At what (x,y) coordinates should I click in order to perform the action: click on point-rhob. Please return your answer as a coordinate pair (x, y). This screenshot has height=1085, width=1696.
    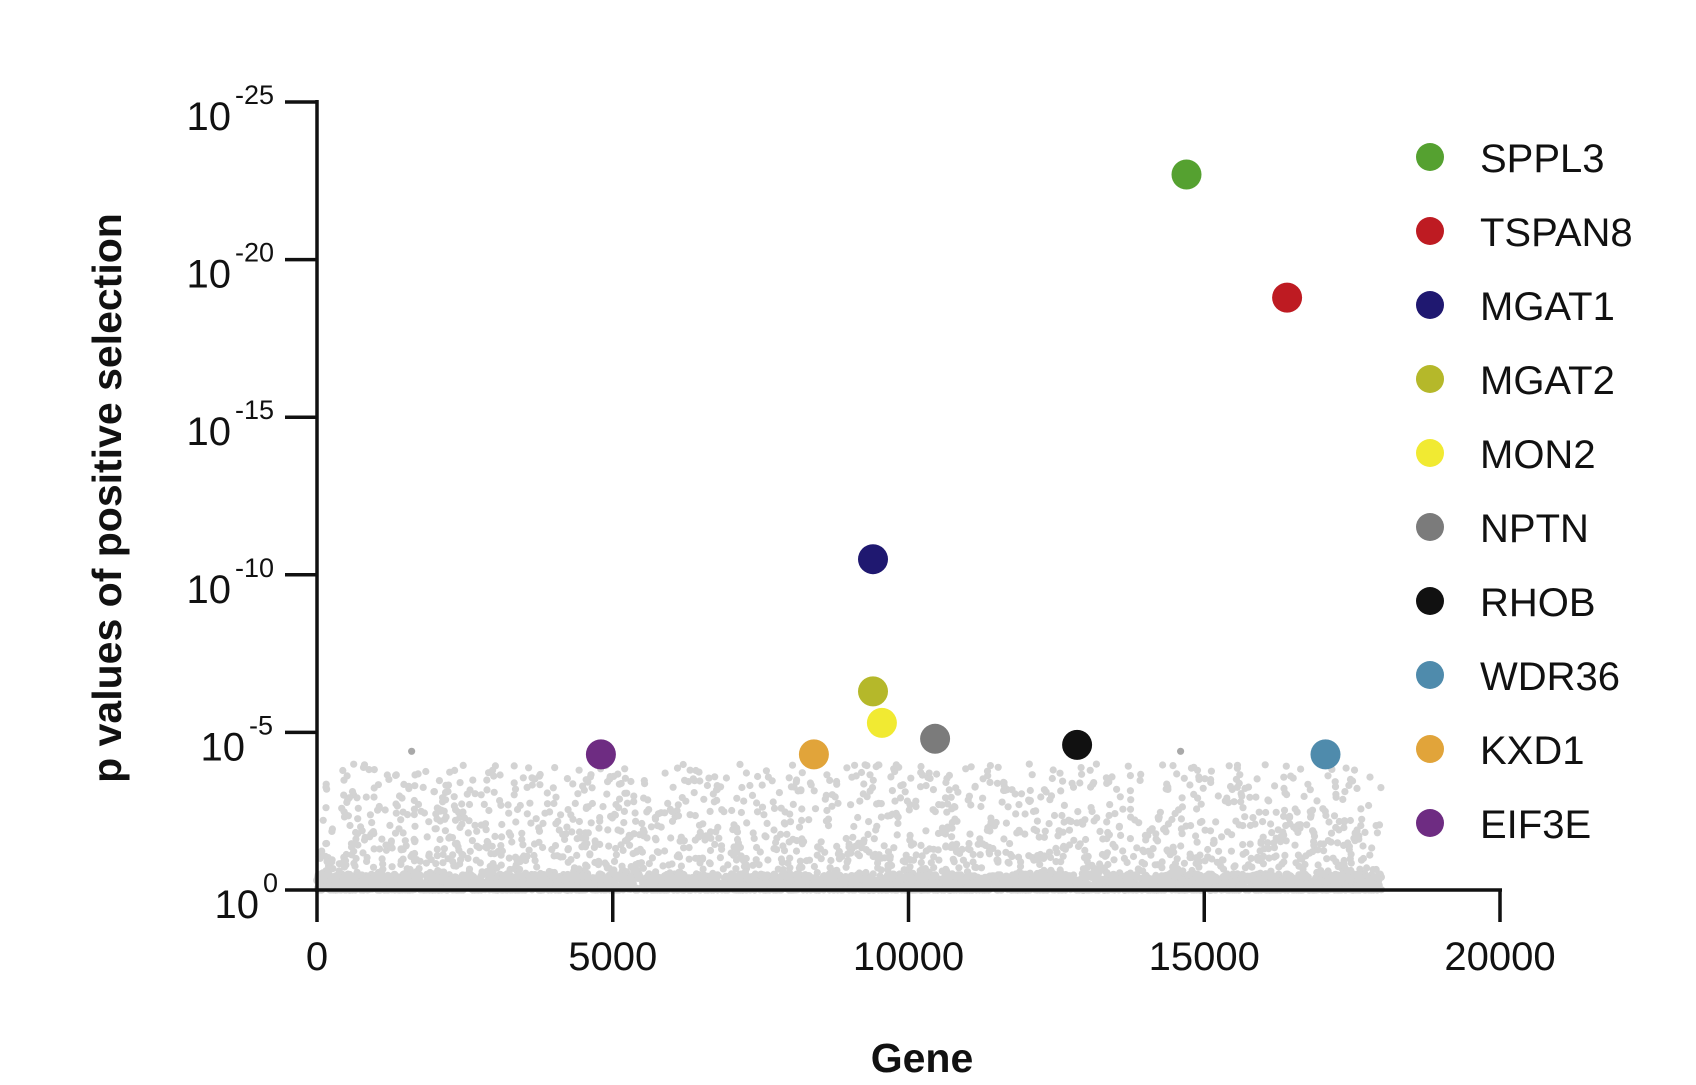
    Looking at the image, I should click on (1077, 744).